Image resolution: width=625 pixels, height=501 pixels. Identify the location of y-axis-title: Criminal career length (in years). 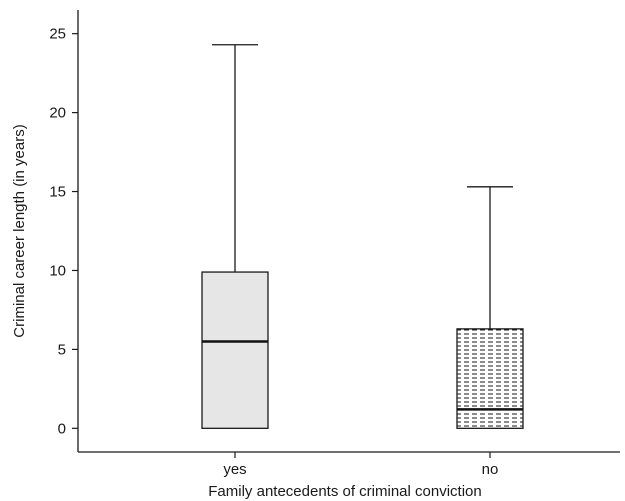
(19, 230).